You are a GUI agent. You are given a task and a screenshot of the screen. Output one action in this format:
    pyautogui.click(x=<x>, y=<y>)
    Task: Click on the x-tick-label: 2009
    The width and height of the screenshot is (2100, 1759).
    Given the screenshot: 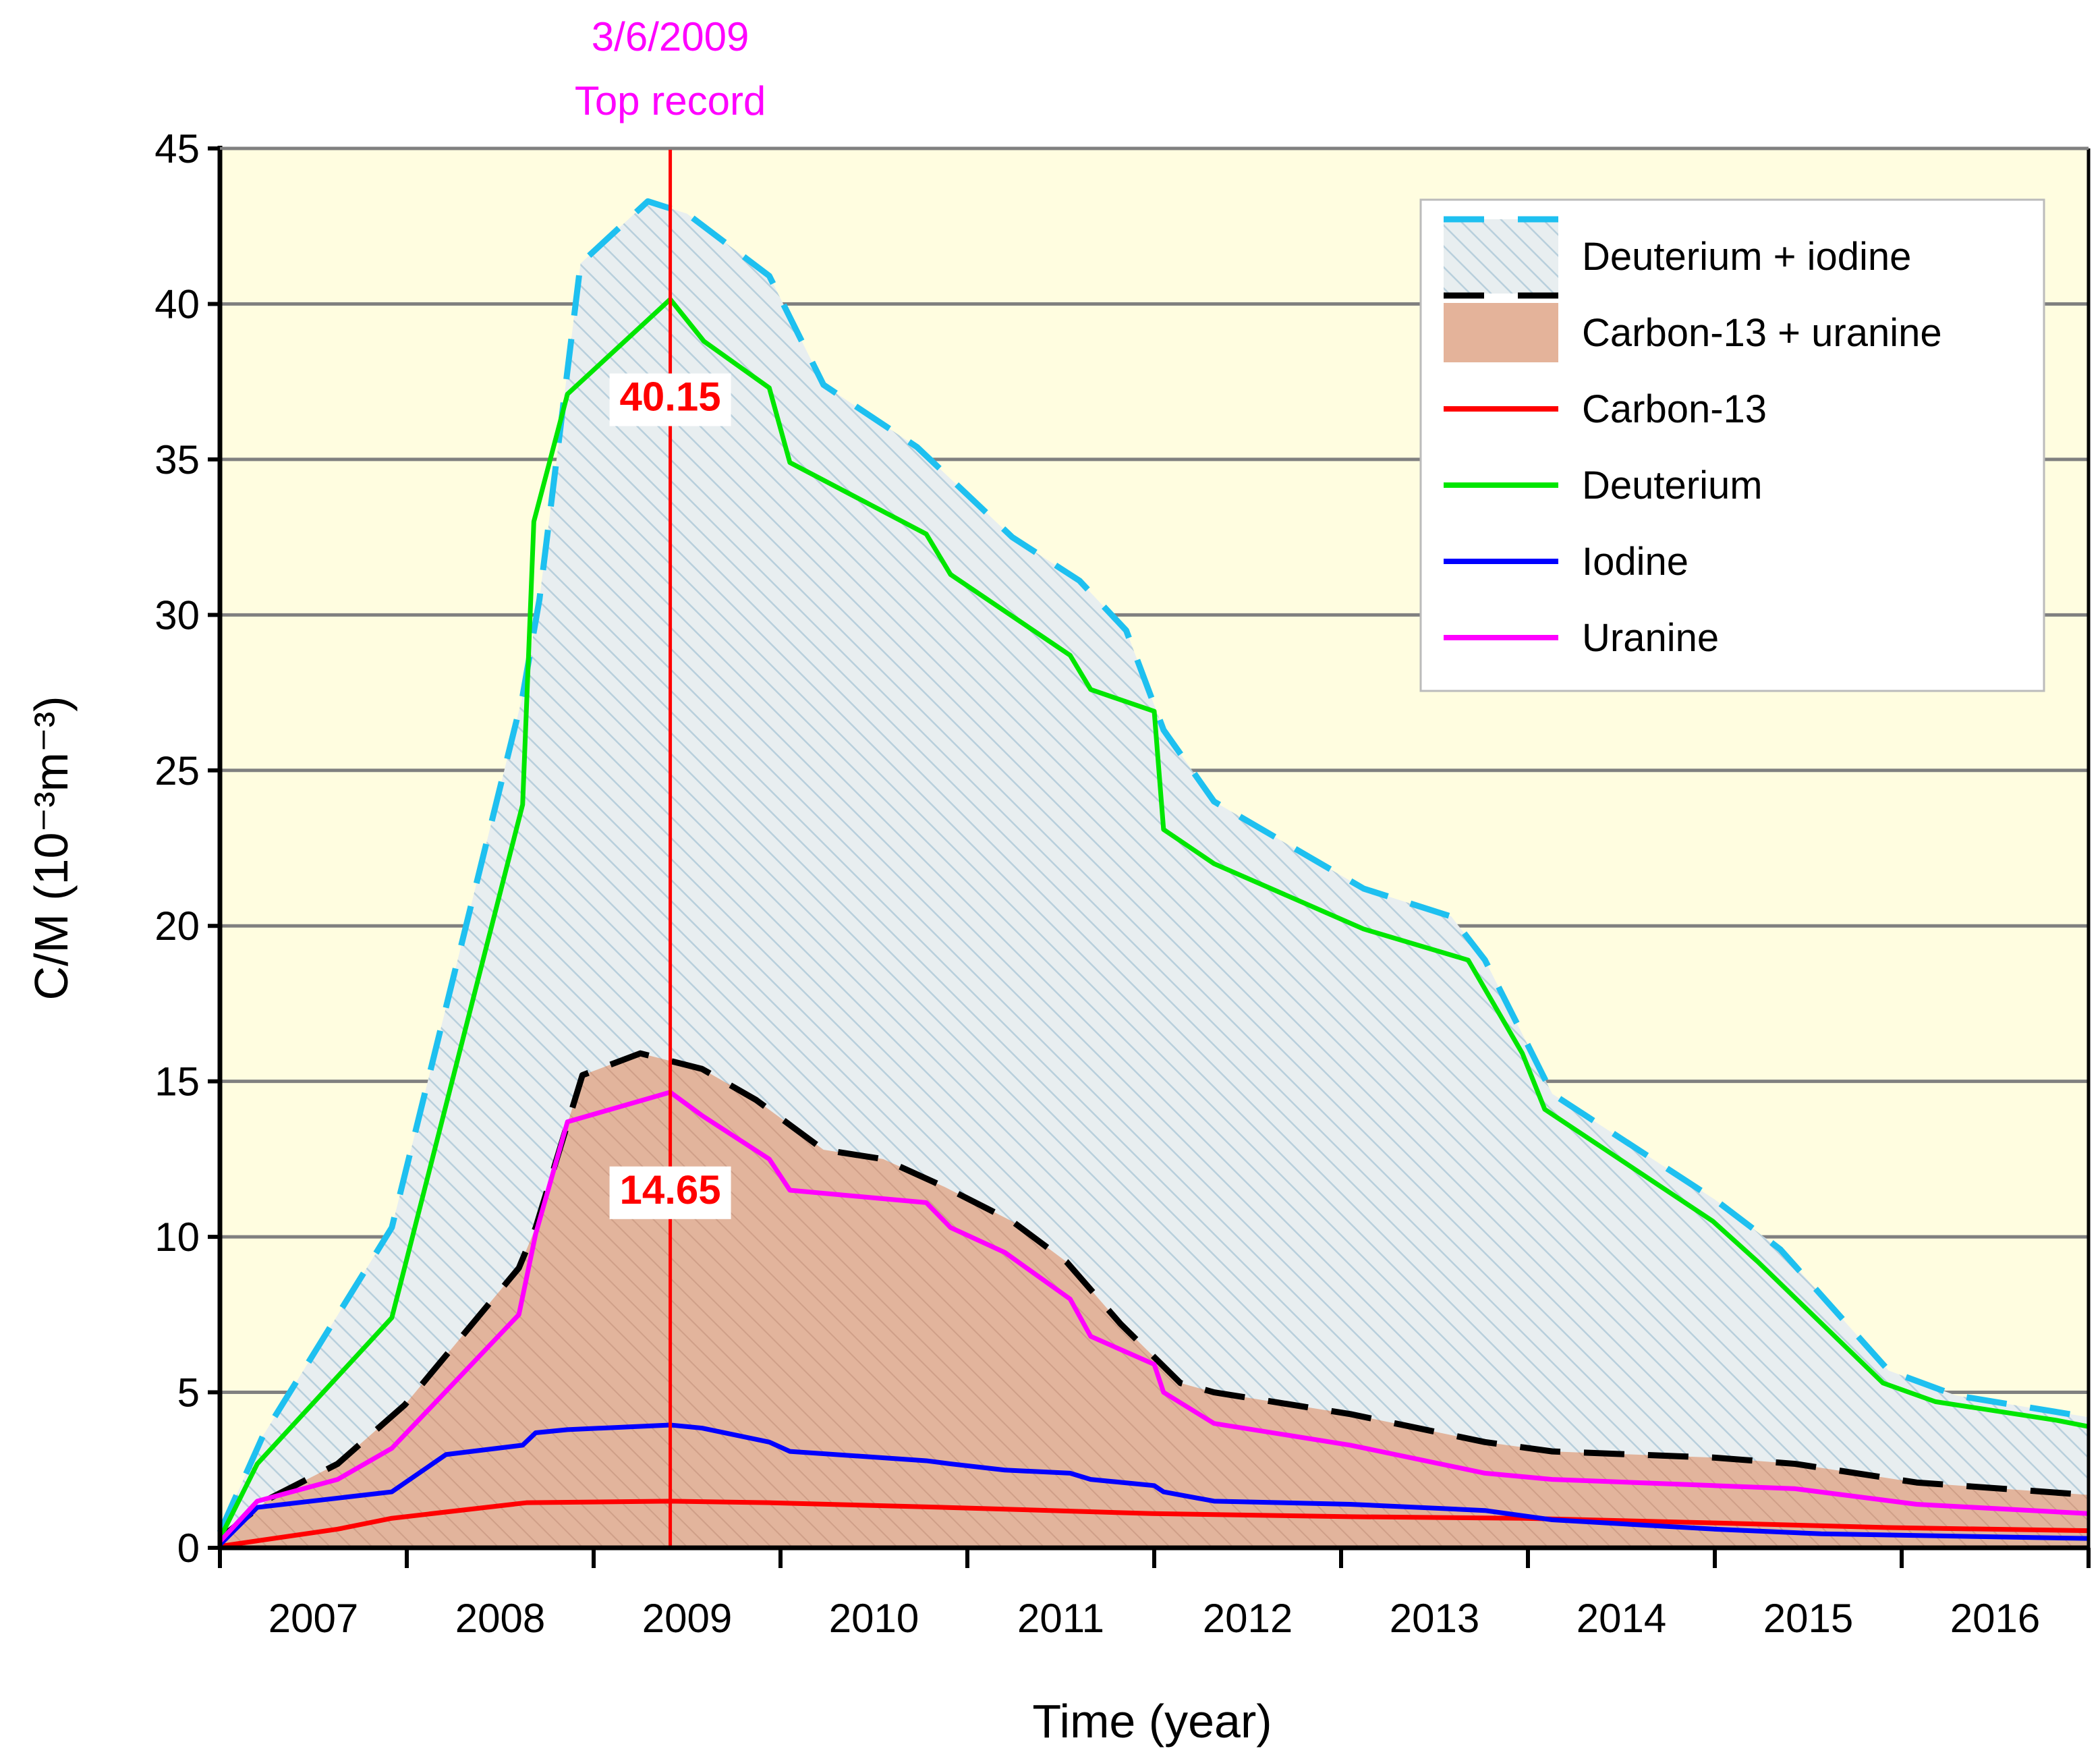 What is the action you would take?
    pyautogui.click(x=687, y=1619)
    